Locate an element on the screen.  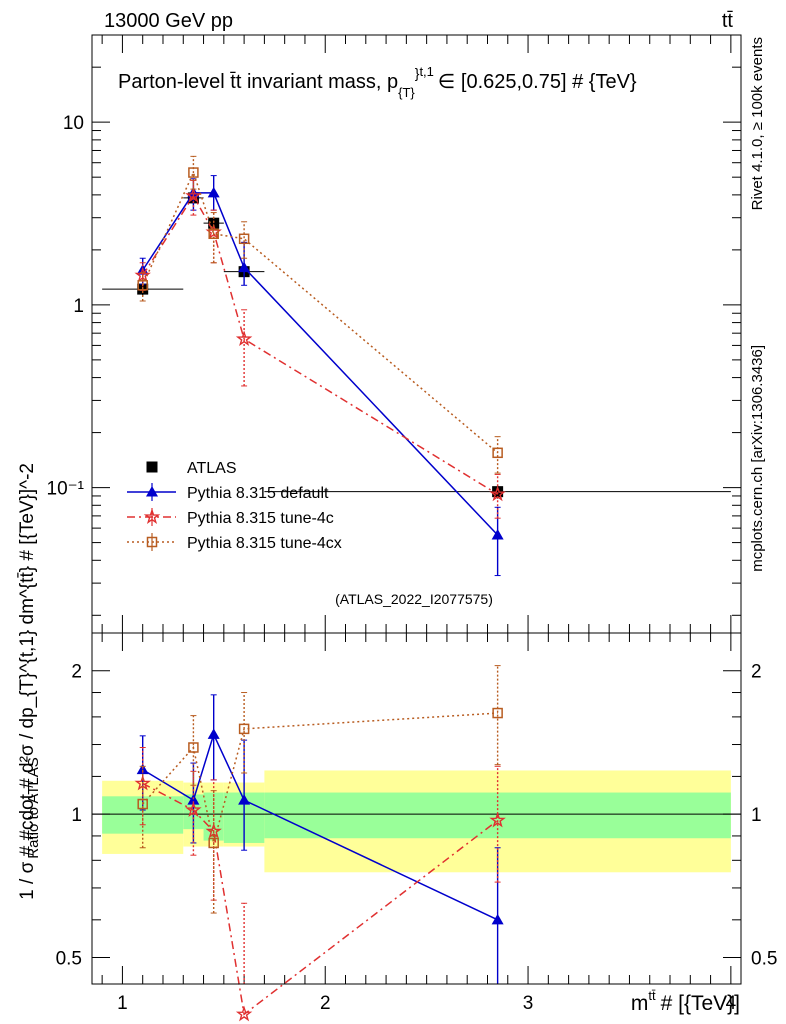
legend-label: Pythia 8.315 tune-4c is located at coordinates (260, 518).